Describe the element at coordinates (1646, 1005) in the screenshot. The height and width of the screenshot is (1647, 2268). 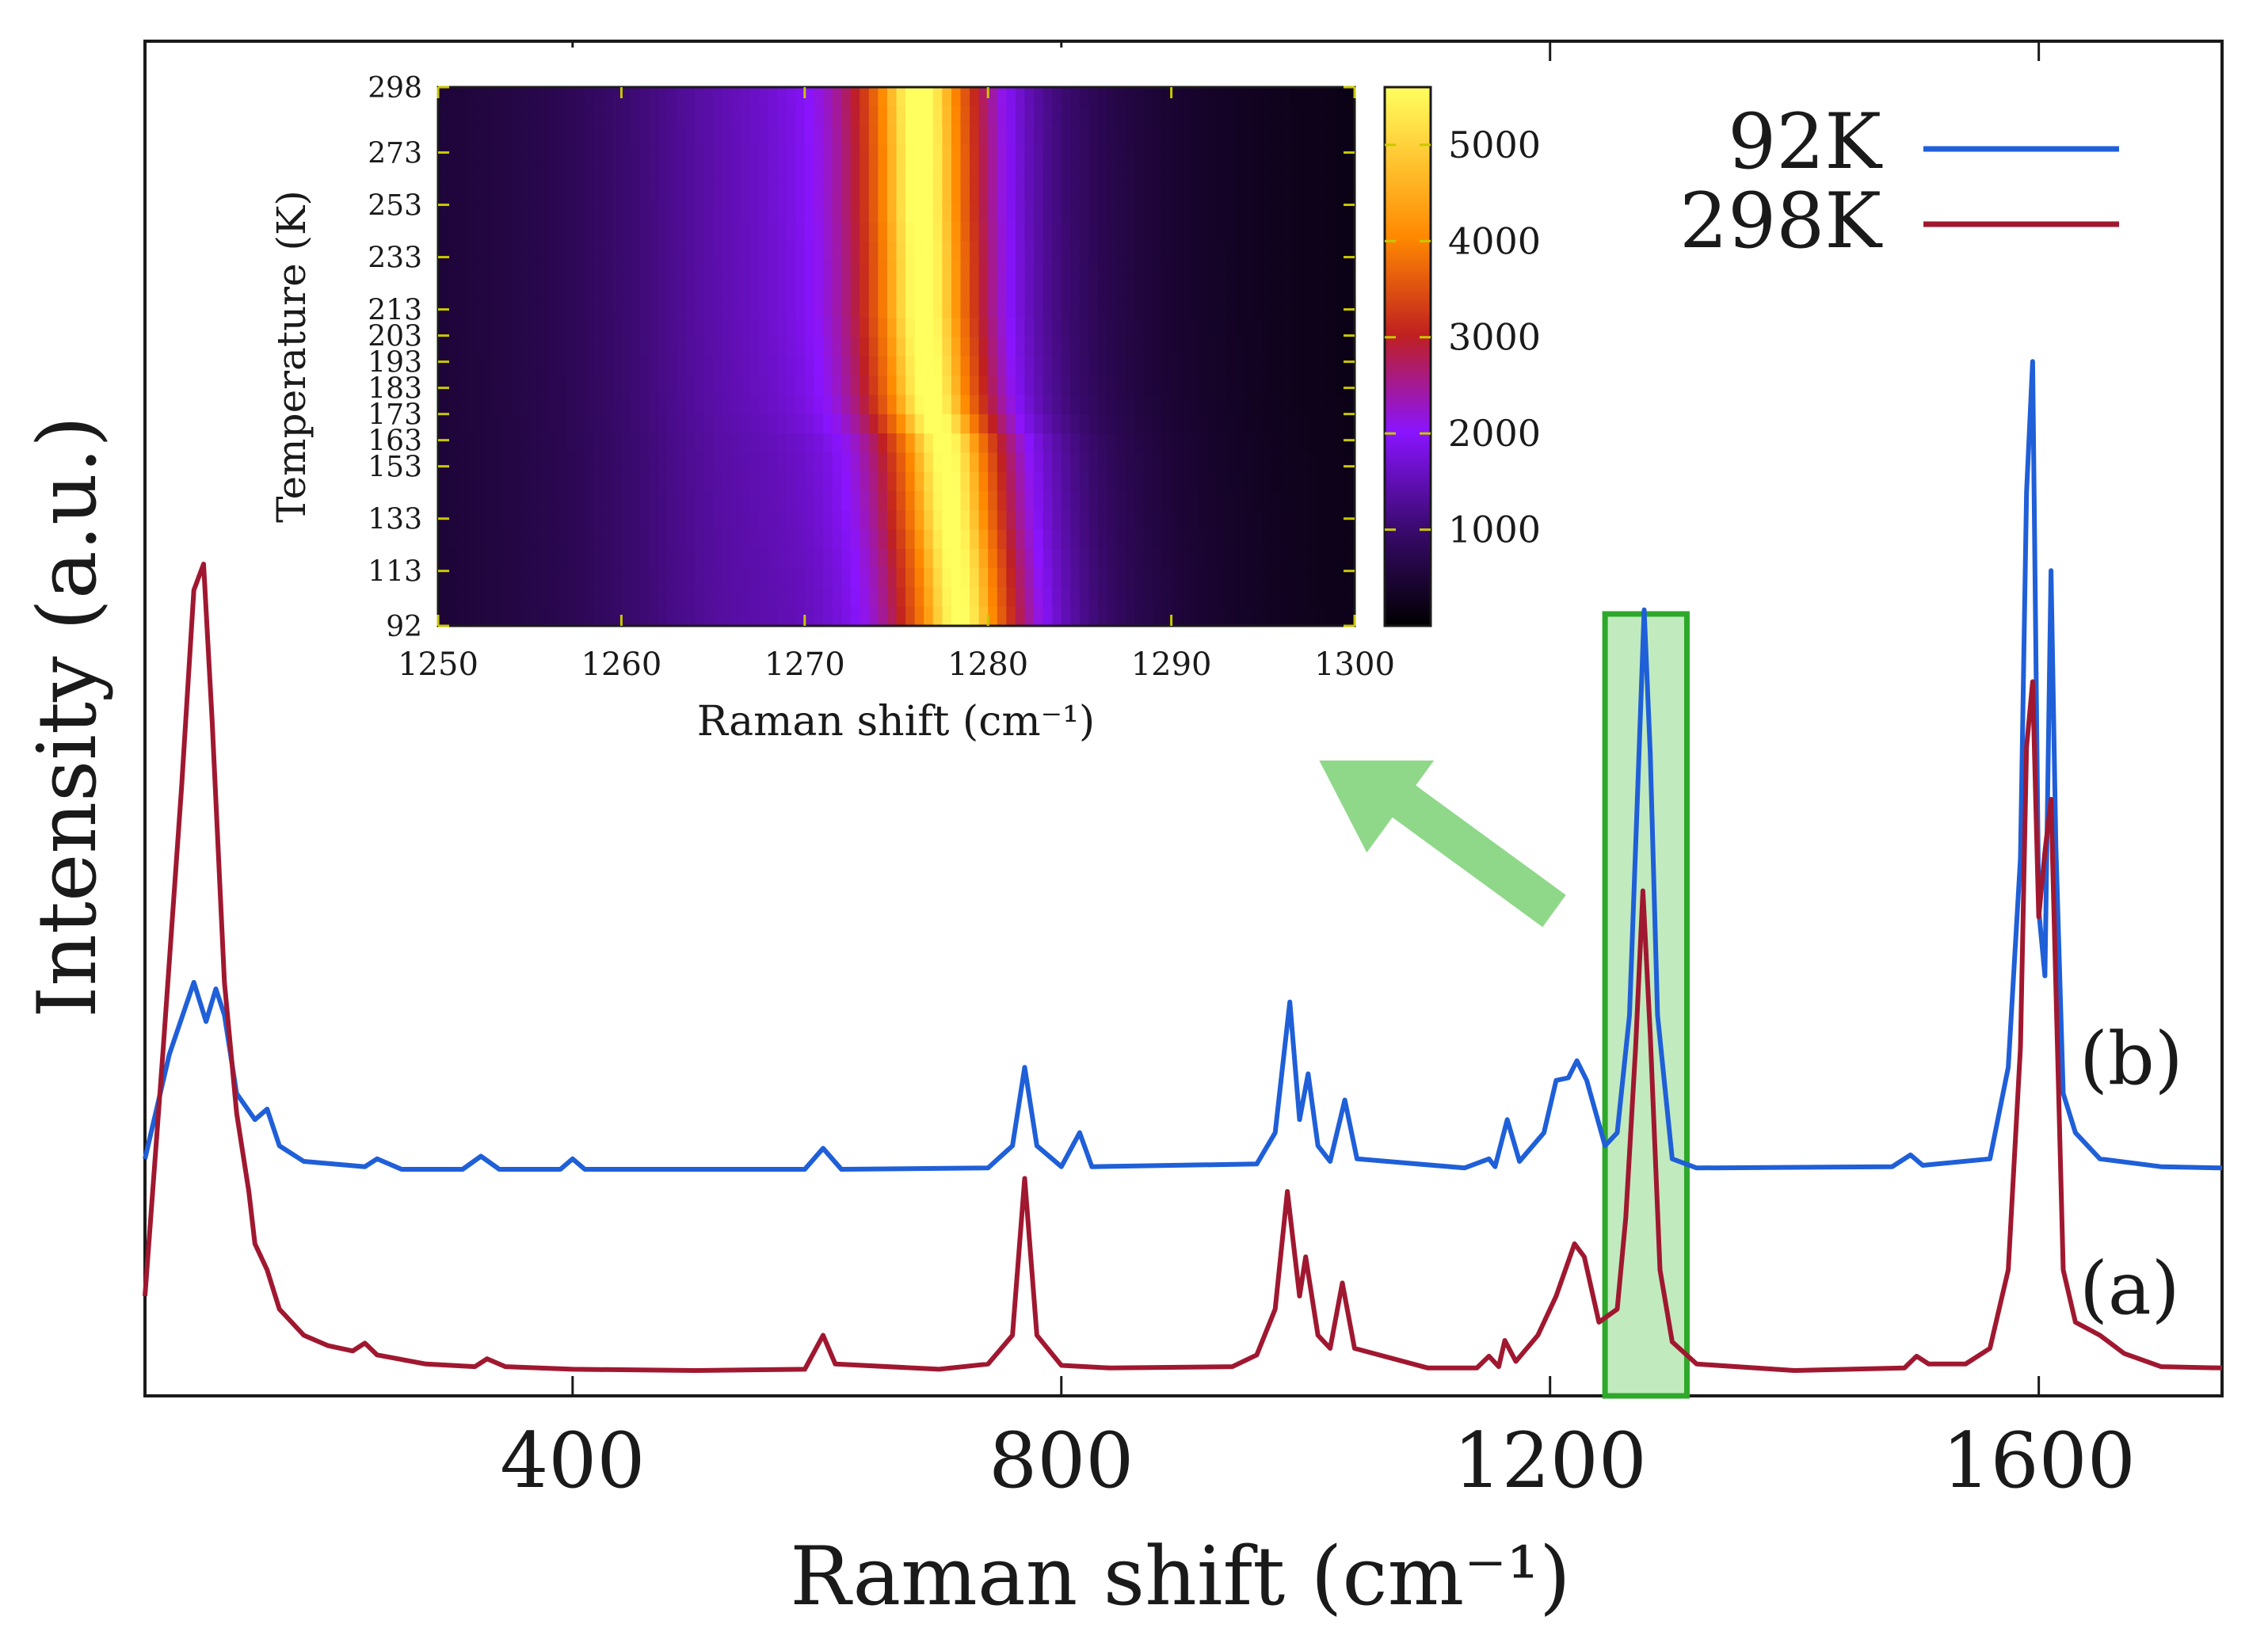
I see `highlight-region` at that location.